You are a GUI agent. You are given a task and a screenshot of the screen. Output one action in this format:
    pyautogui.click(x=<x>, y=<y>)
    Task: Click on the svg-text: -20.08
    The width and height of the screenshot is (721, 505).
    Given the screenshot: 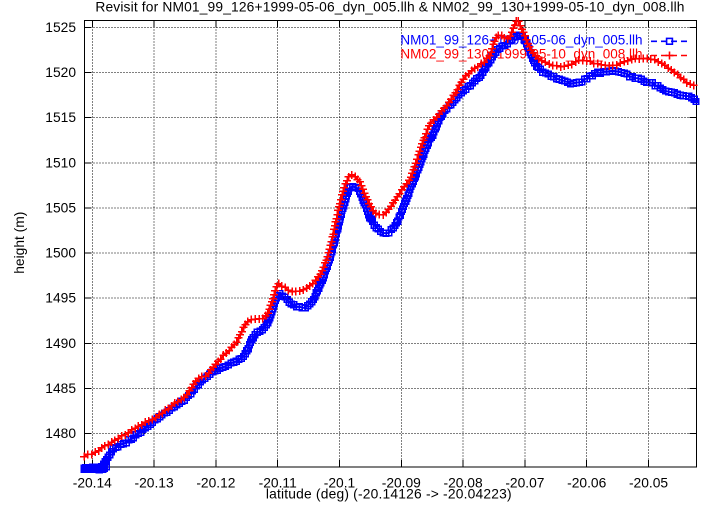 What is the action you would take?
    pyautogui.click(x=463, y=483)
    